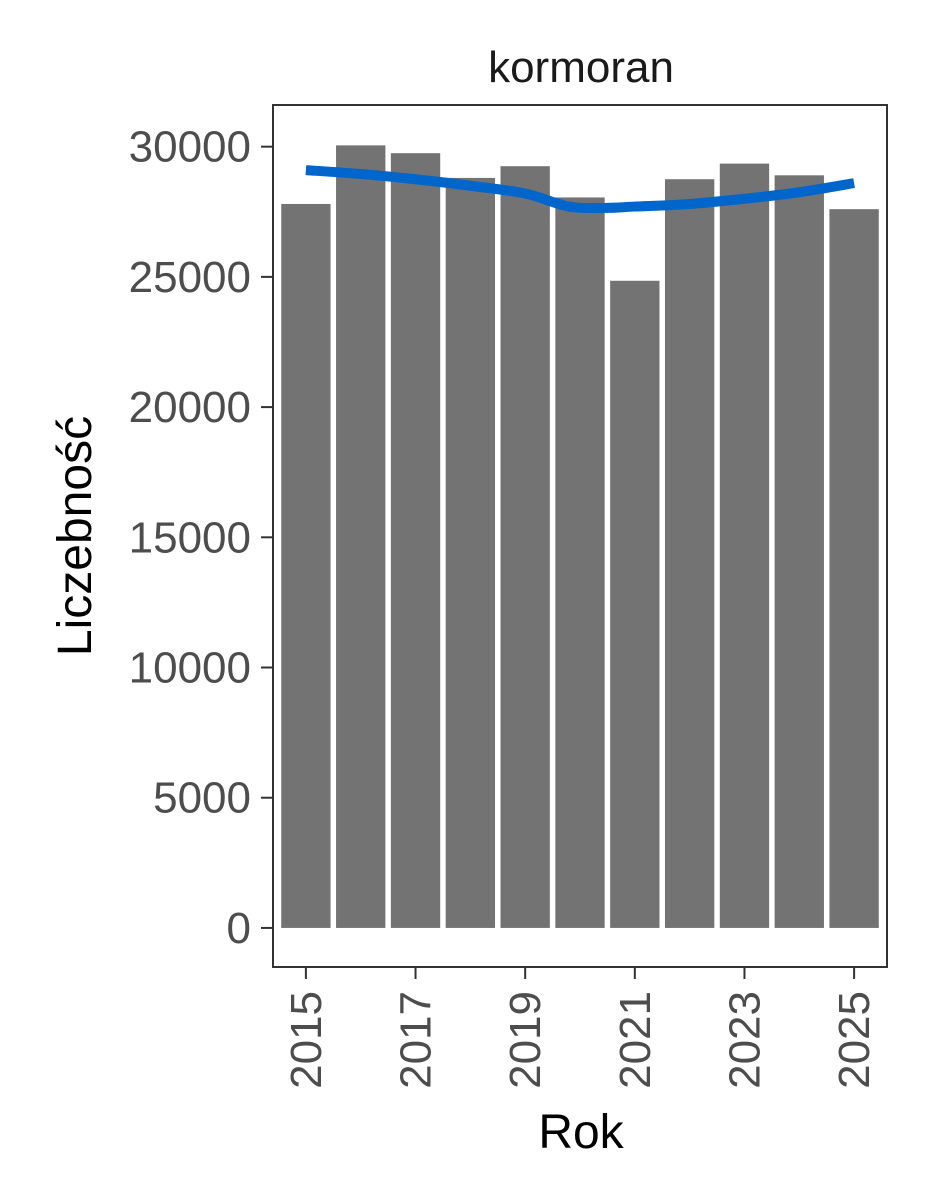  Describe the element at coordinates (580, 1028) in the screenshot. I see `x-axis: 2015 2017 2019 2021 2023 2025` at that location.